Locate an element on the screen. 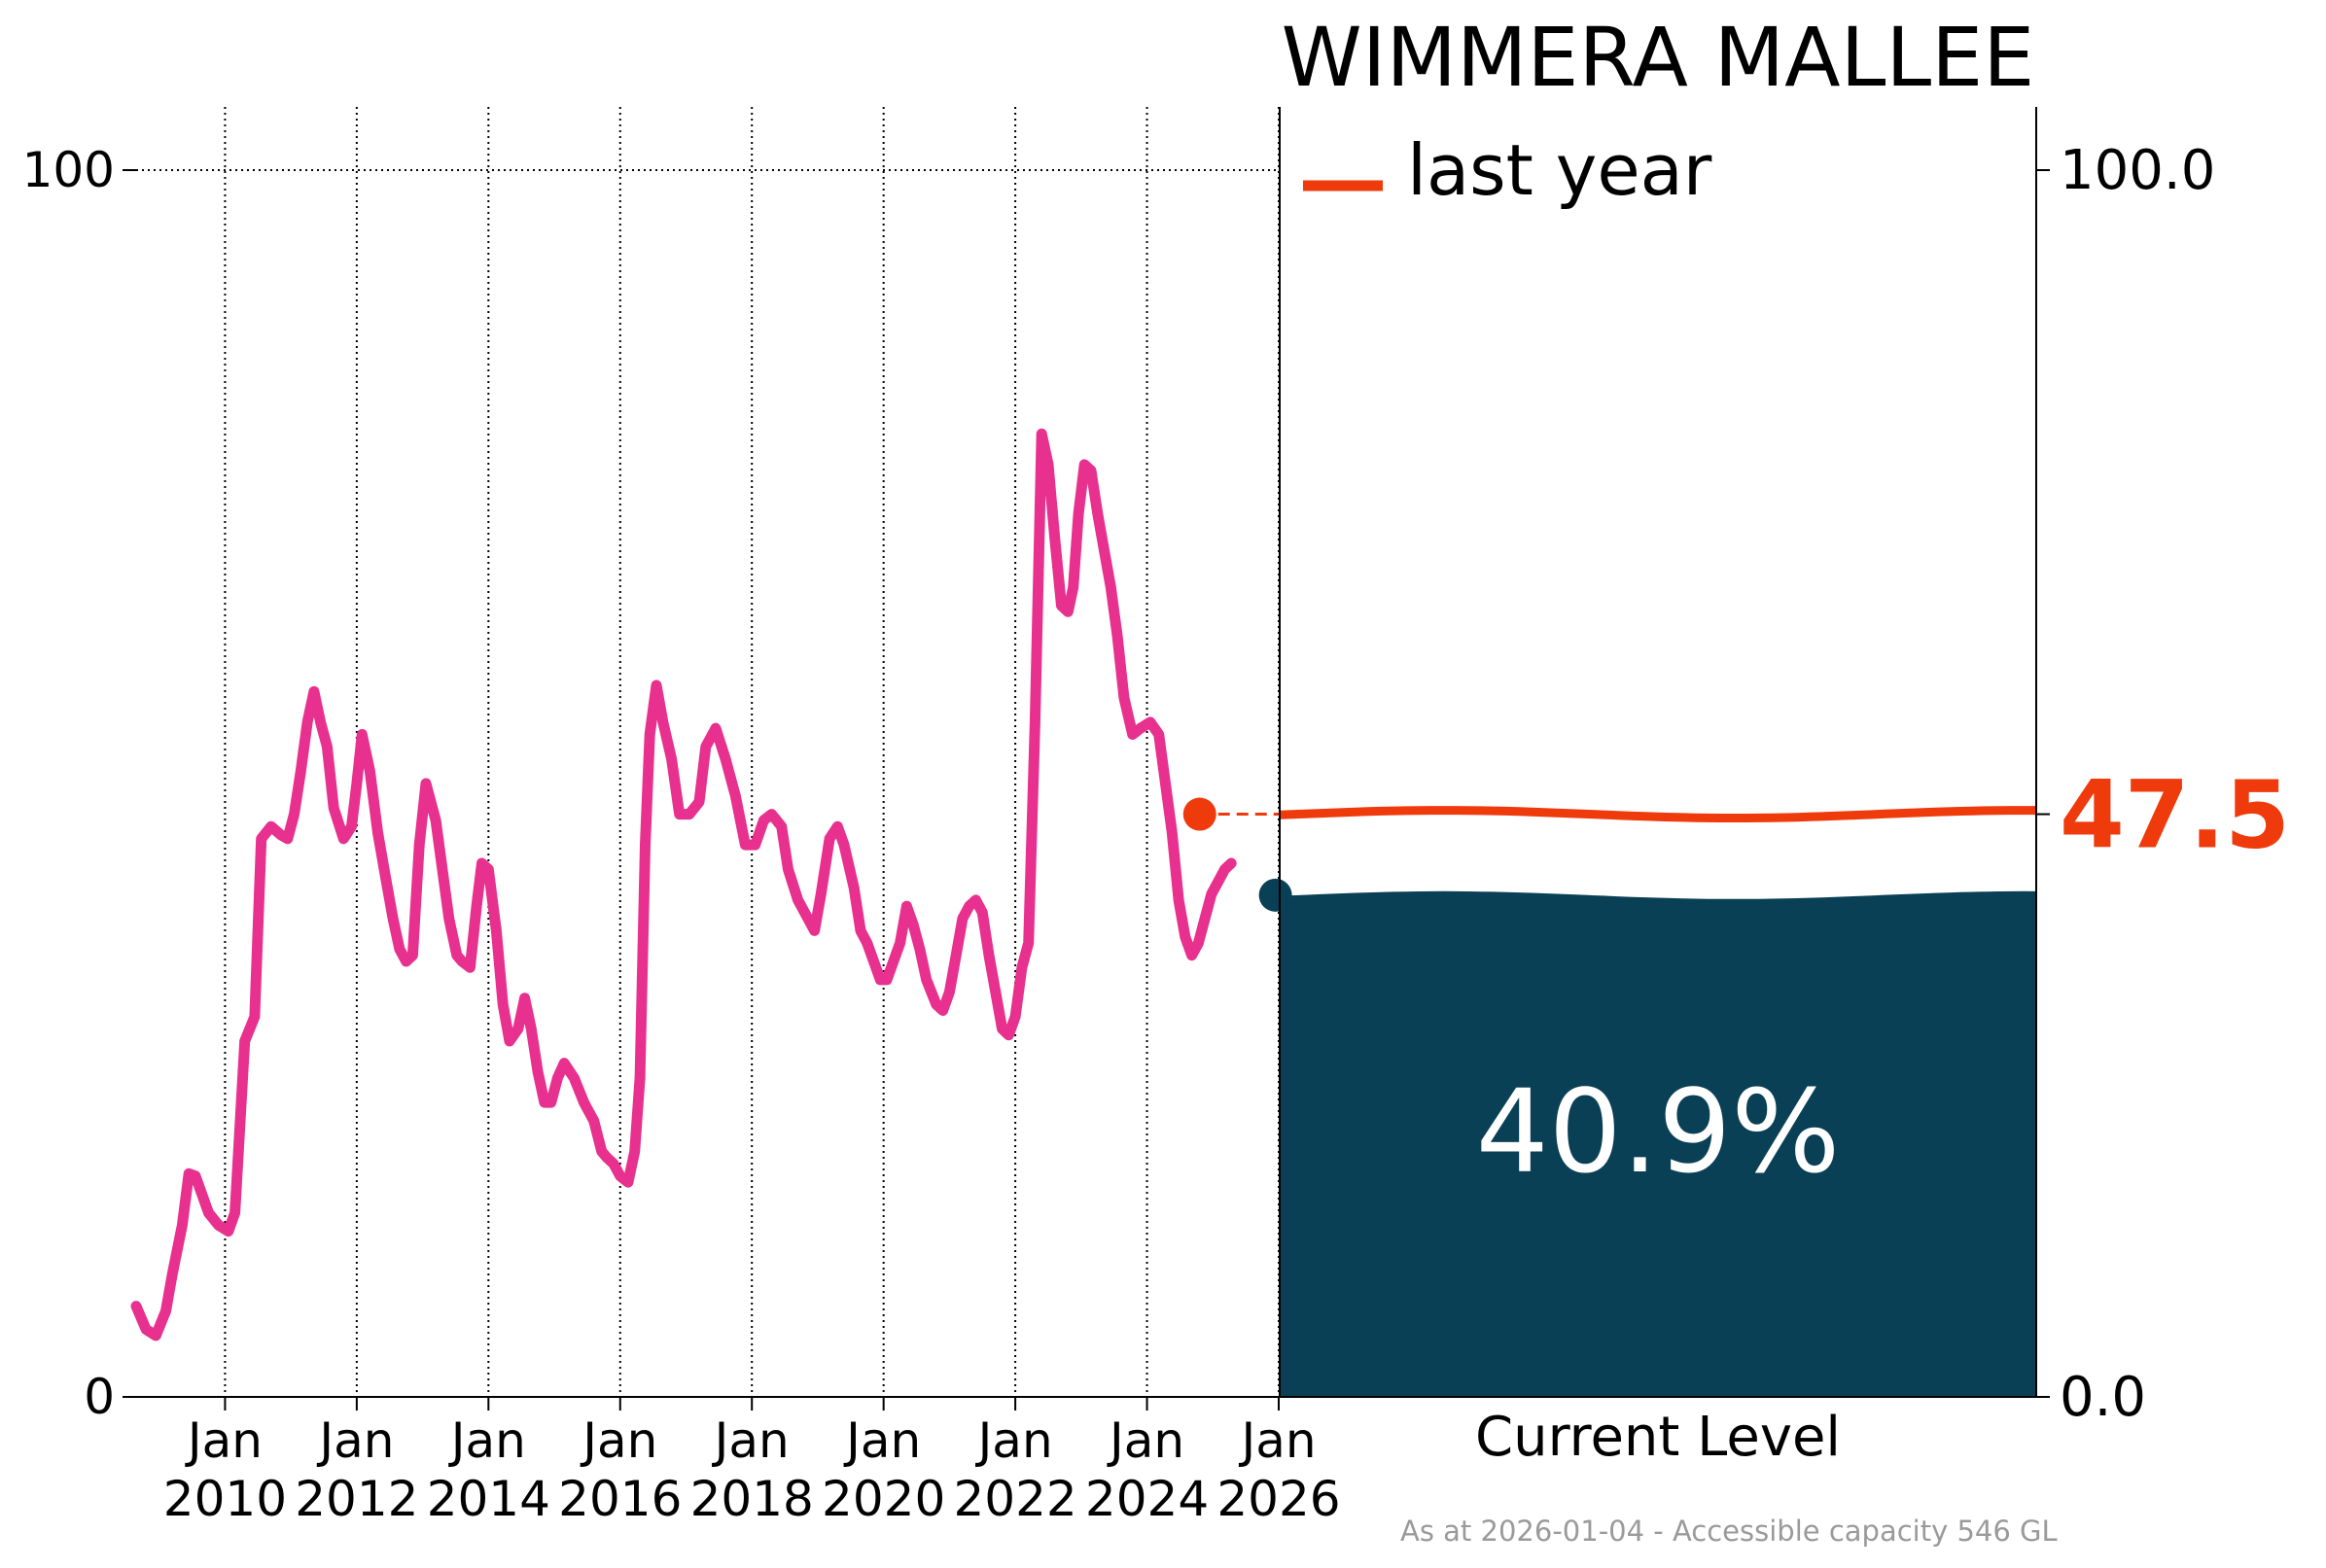 The image size is (2326, 1568). legend-label-last-year: last year is located at coordinates (1559, 170).